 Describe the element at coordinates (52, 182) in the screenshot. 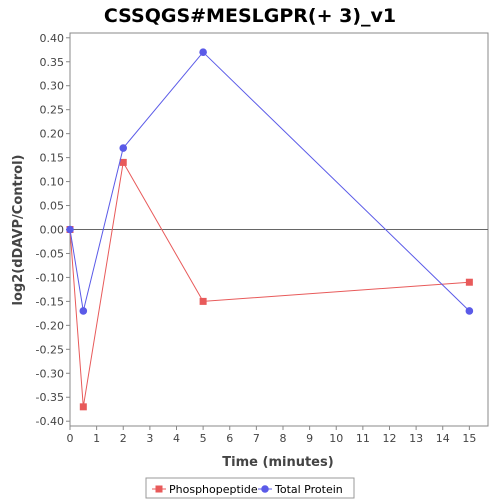

I see `y-tick-label: 0.10` at that location.